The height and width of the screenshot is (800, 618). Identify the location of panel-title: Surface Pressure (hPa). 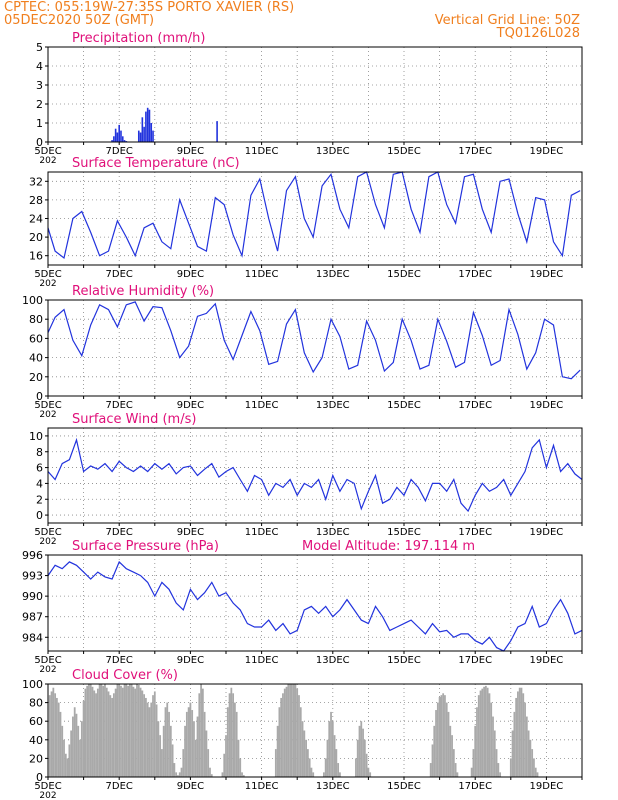
(145, 546).